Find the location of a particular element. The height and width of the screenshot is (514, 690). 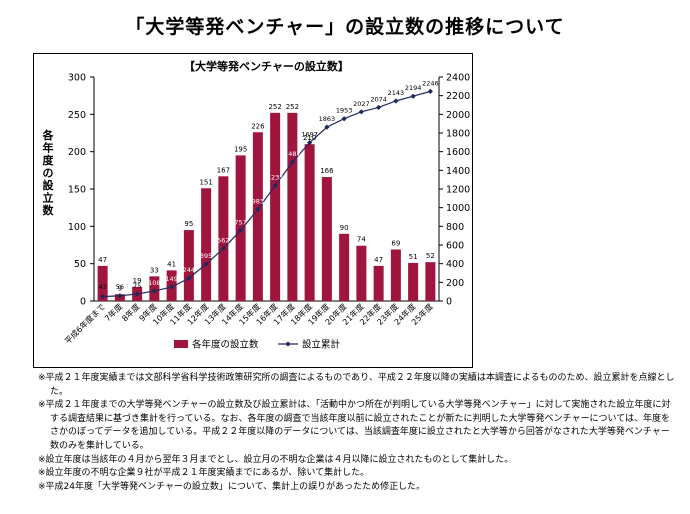

bar-value-label: 51 is located at coordinates (413, 257).